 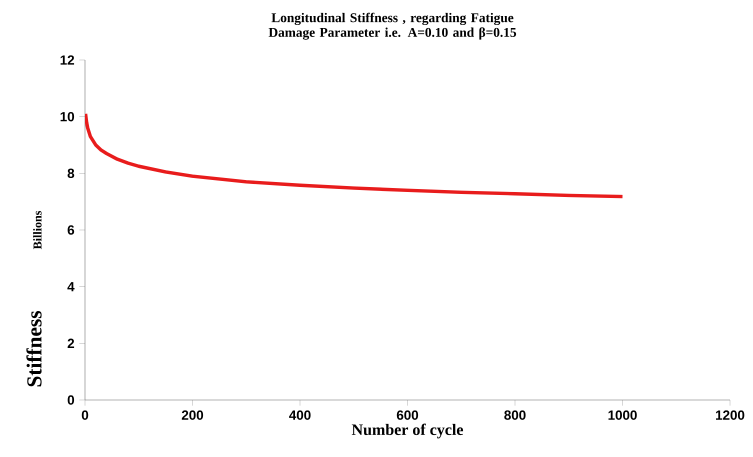 I want to click on y-tick-label: 8, so click(x=71, y=173).